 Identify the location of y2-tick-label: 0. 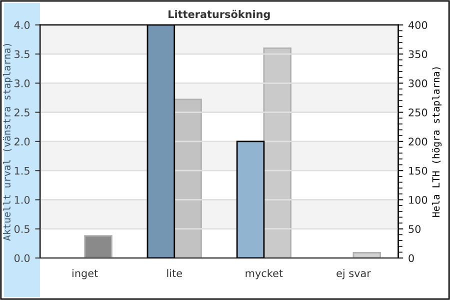
(411, 258).